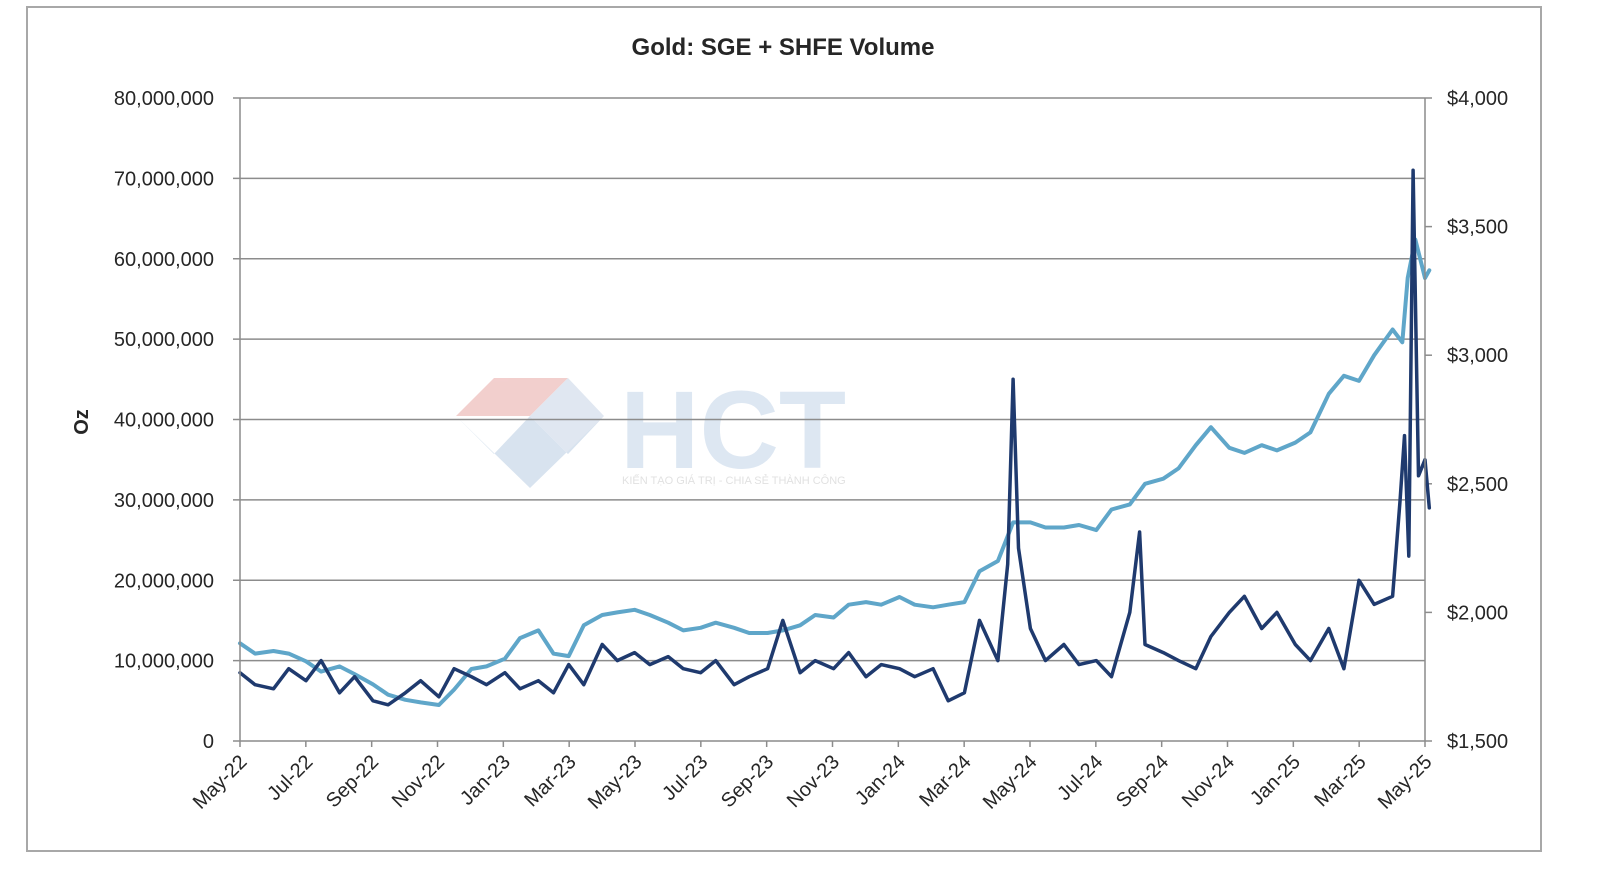  I want to click on x-tick-label: Sep-24, so click(1142, 781).